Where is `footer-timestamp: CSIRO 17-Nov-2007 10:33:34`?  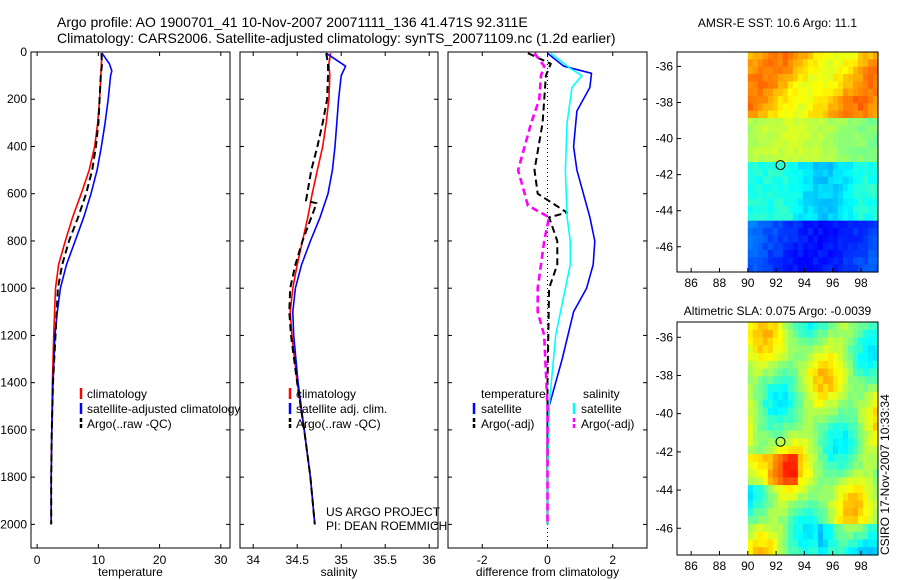
footer-timestamp: CSIRO 17-Nov-2007 10:33:34 is located at coordinates (885, 474).